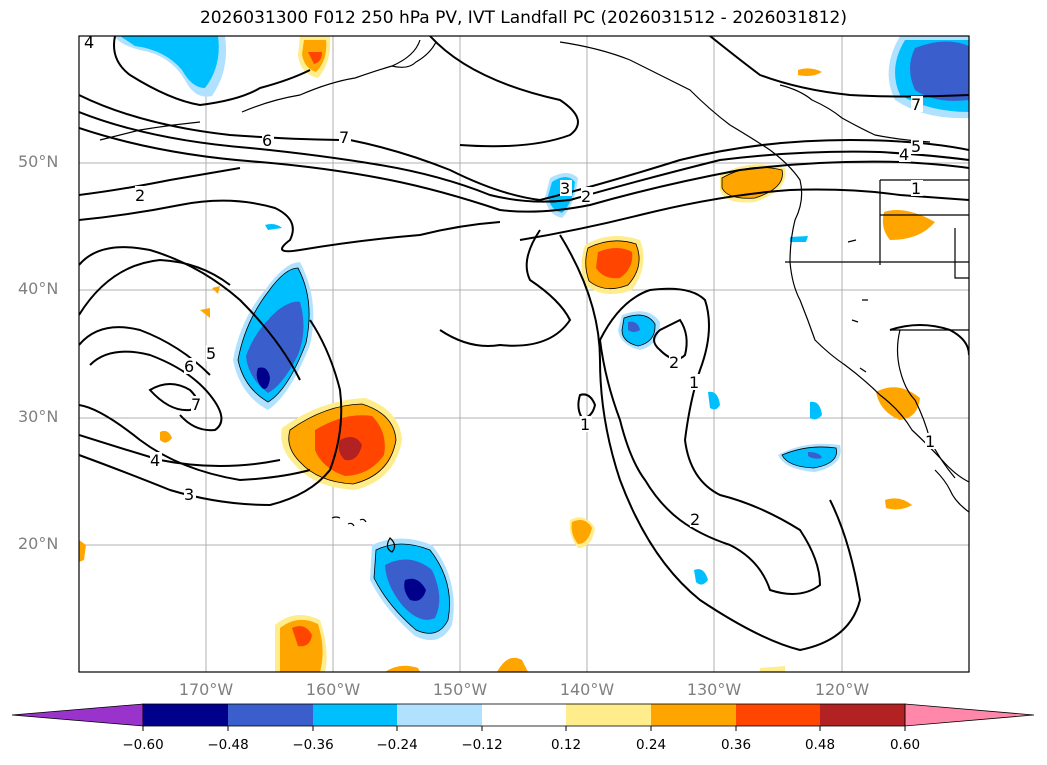  Describe the element at coordinates (714, 689) in the screenshot. I see `lon-label: 130°W` at that location.